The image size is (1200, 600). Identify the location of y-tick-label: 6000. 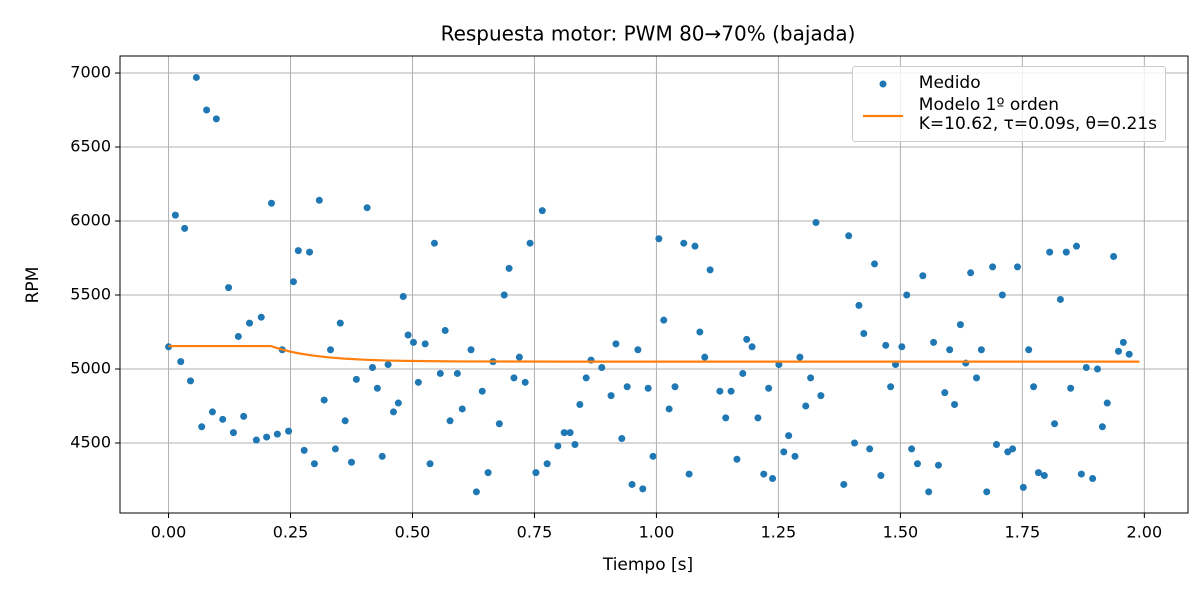
(90, 220).